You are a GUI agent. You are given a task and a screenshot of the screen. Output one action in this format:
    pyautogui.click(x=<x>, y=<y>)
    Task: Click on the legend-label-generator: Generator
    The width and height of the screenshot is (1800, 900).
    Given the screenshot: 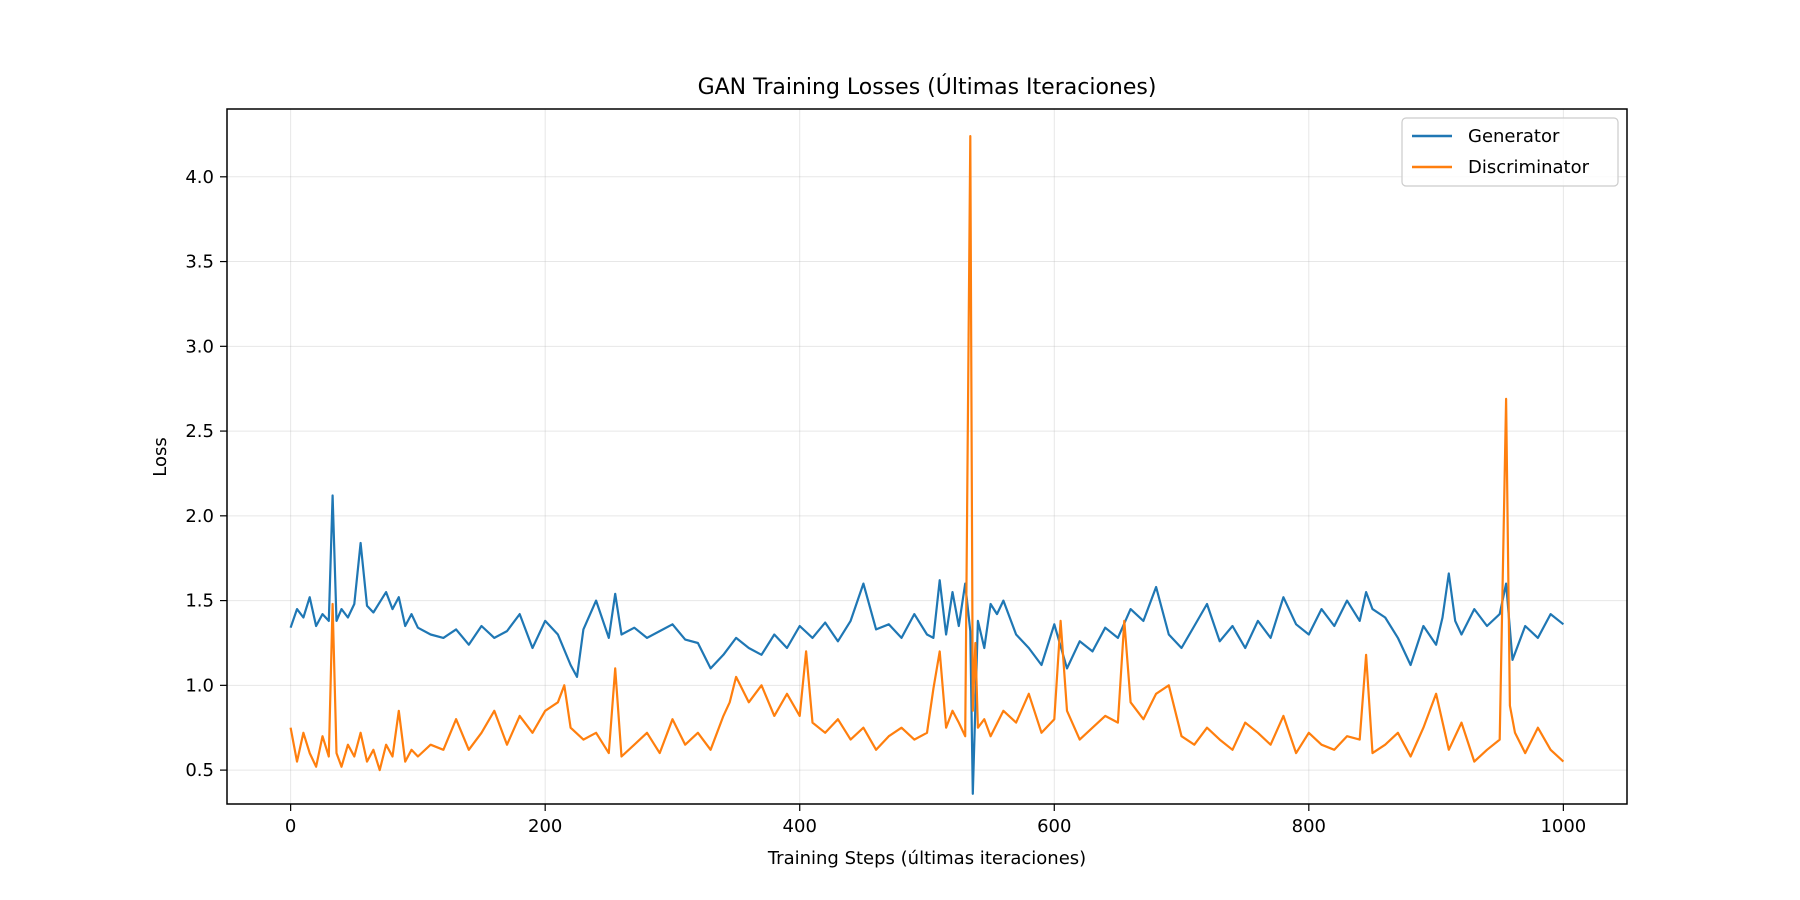 What is the action you would take?
    pyautogui.click(x=1514, y=136)
    